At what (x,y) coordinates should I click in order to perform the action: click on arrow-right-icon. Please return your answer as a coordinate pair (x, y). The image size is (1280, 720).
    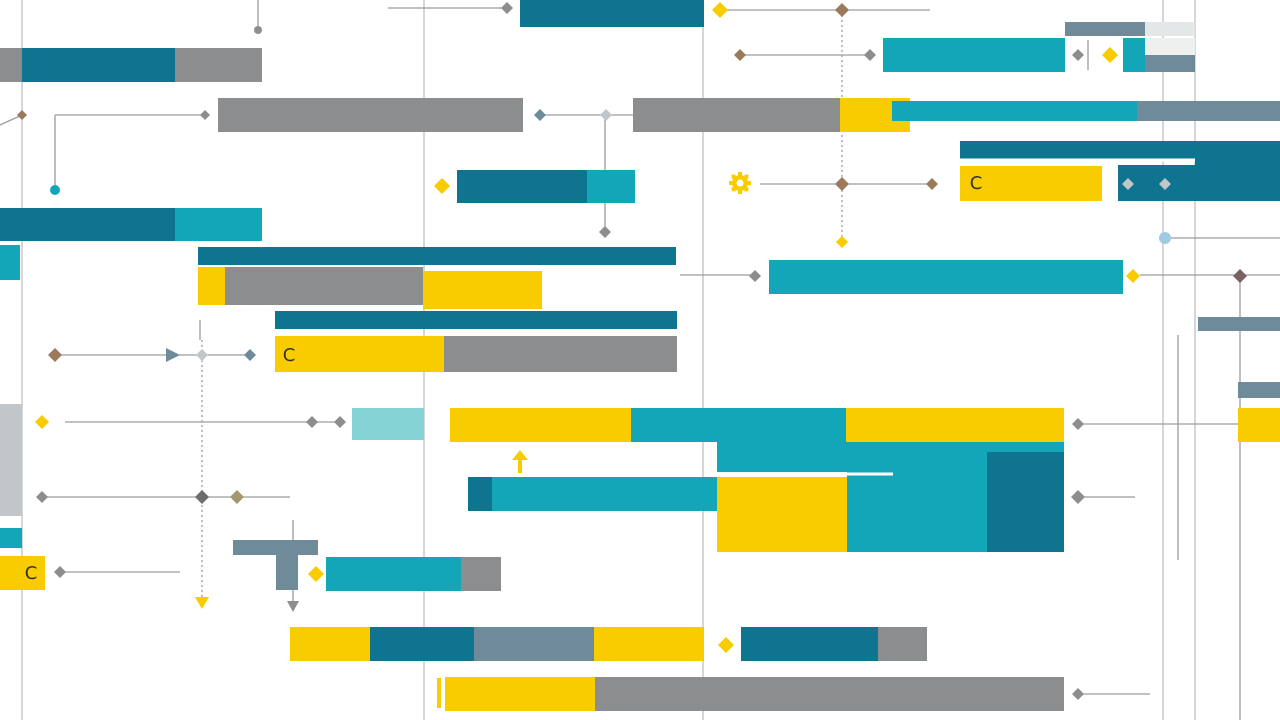
    Looking at the image, I should click on (173, 355).